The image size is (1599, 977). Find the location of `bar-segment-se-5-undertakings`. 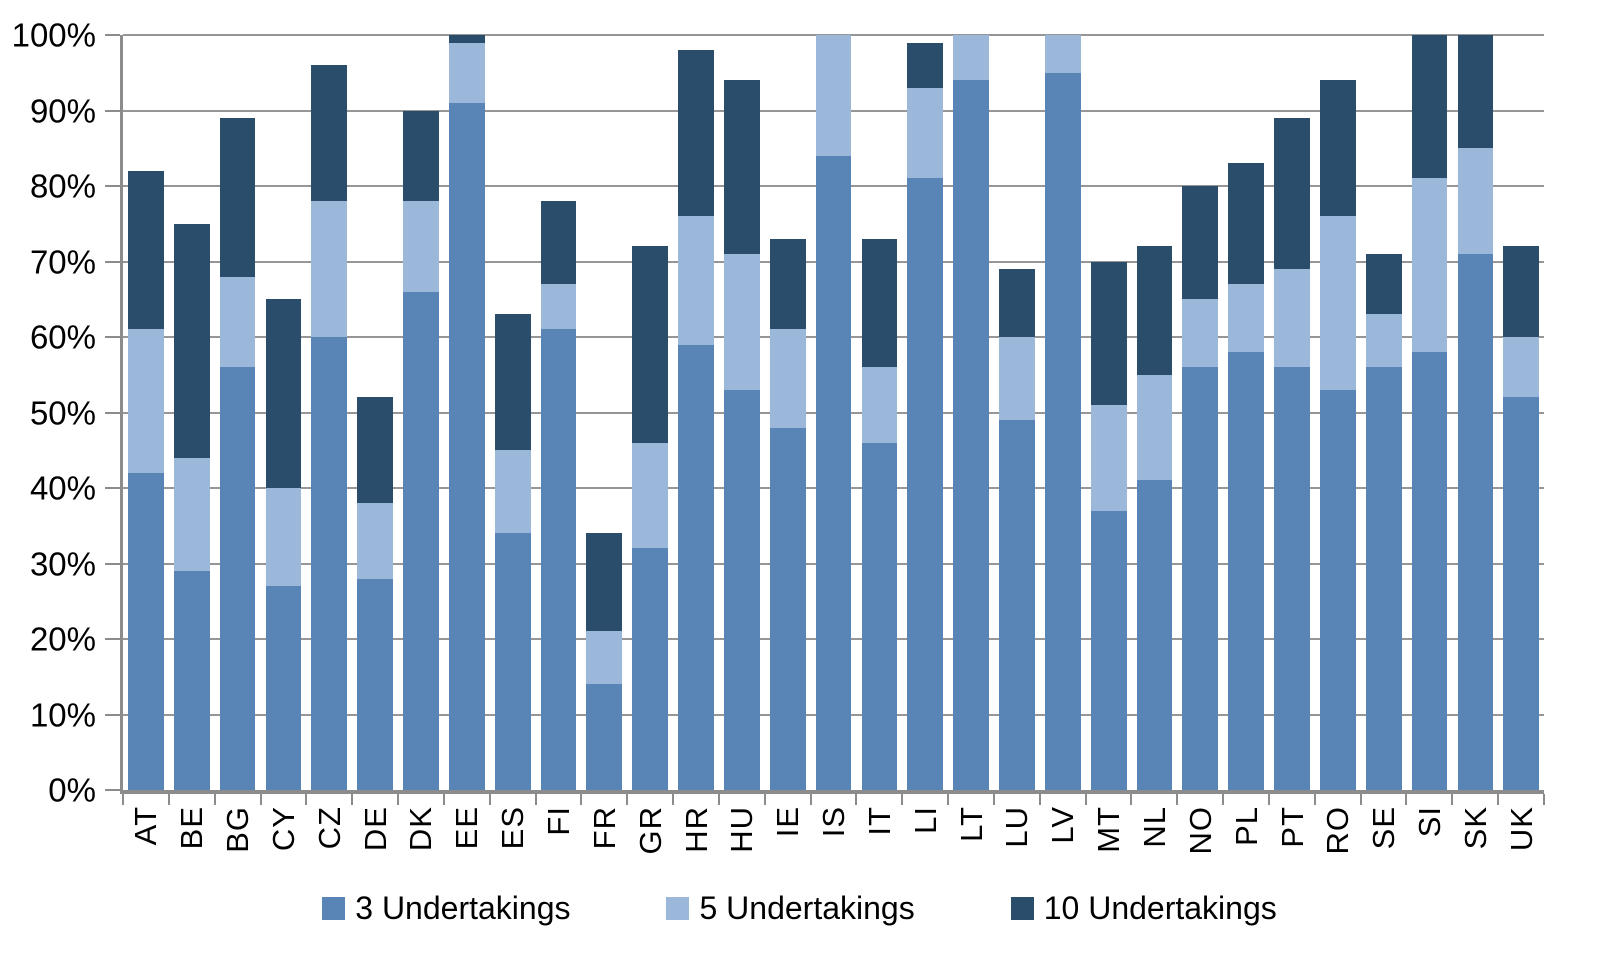

bar-segment-se-5-undertakings is located at coordinates (1383, 341).